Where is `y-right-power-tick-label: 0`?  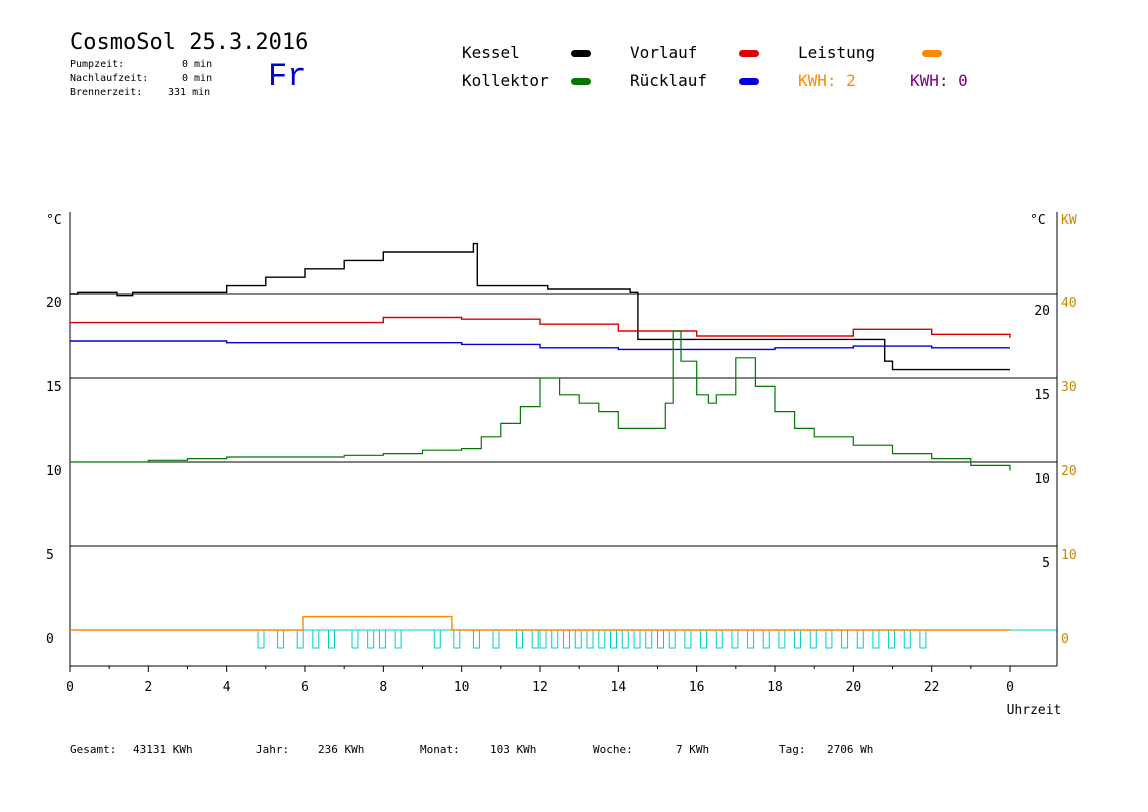 y-right-power-tick-label: 0 is located at coordinates (1065, 639).